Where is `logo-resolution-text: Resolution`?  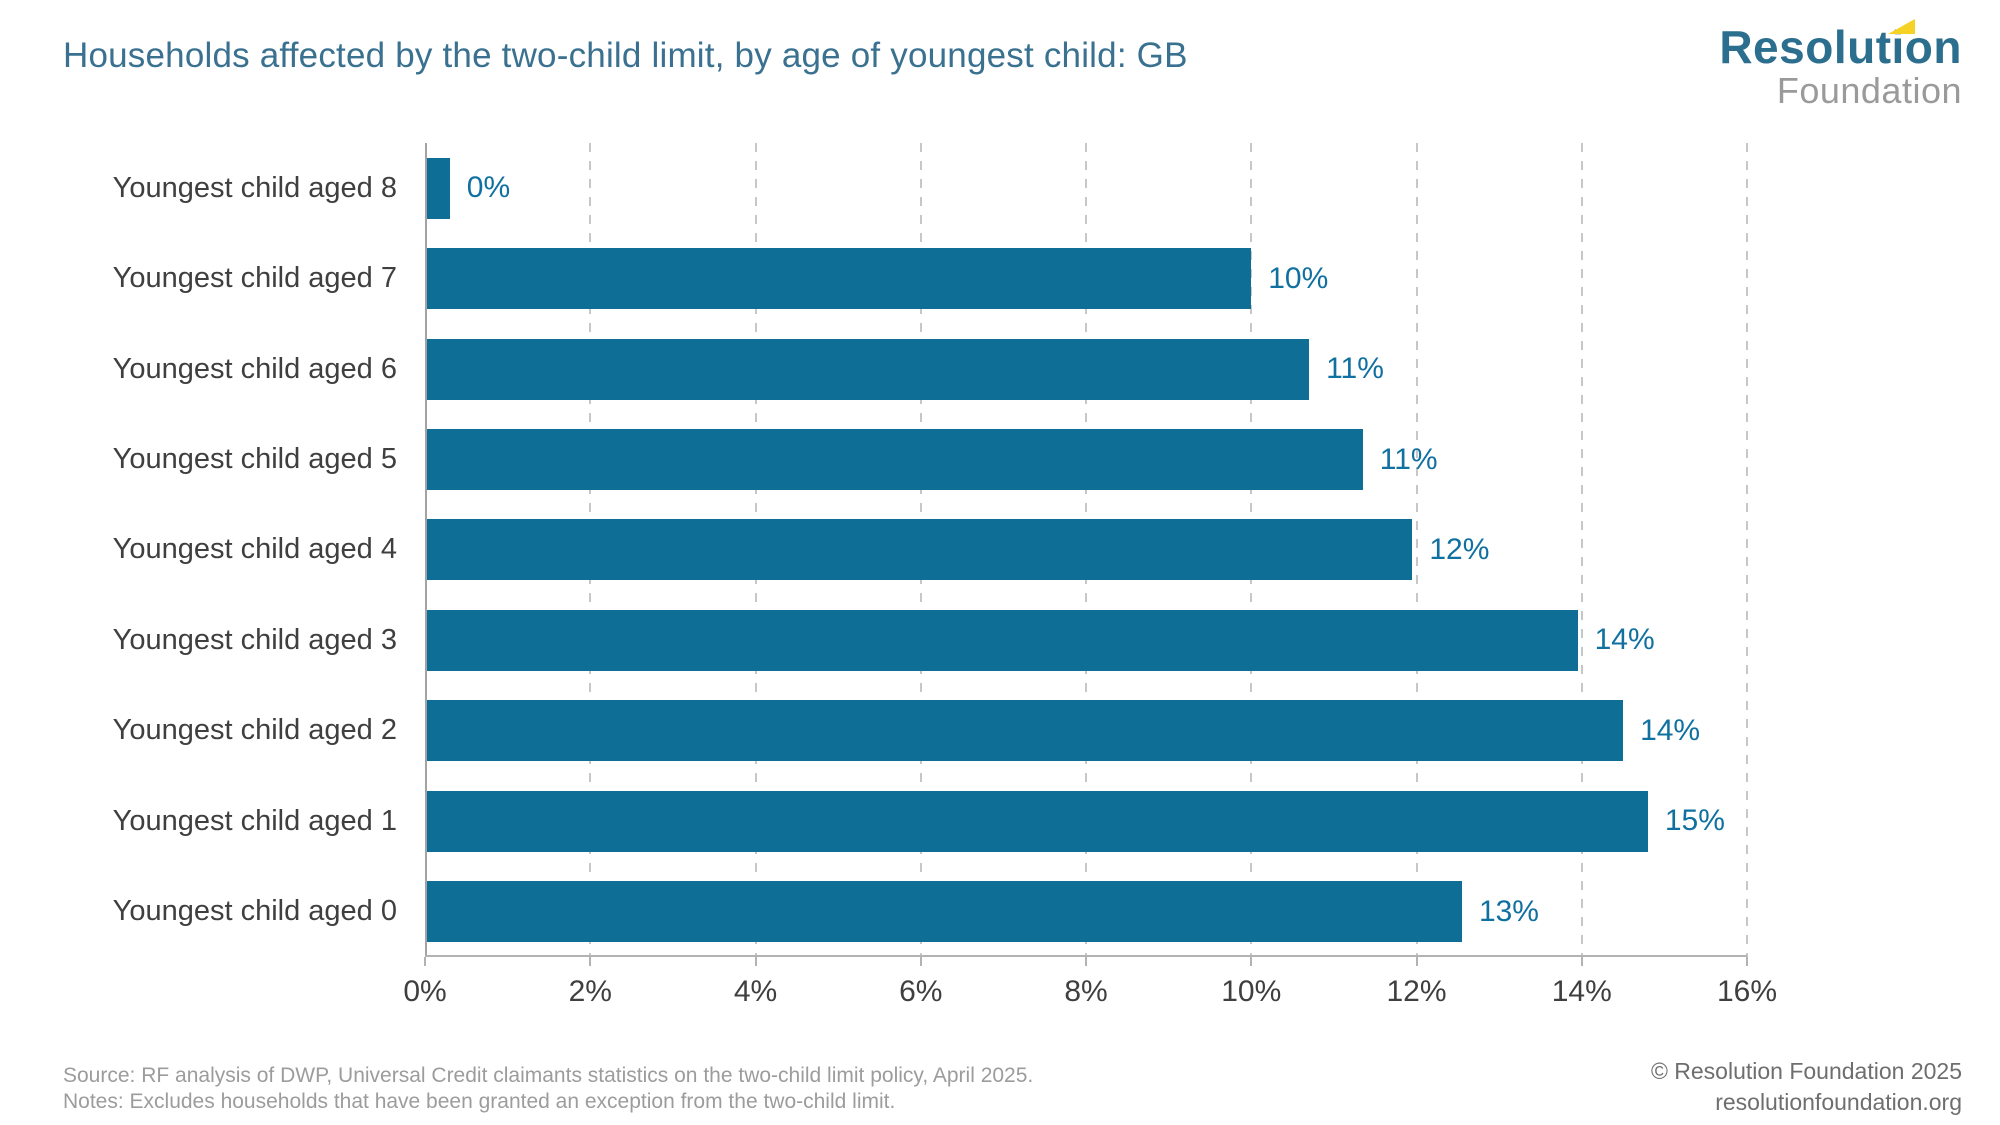 logo-resolution-text: Resolution is located at coordinates (1840, 46).